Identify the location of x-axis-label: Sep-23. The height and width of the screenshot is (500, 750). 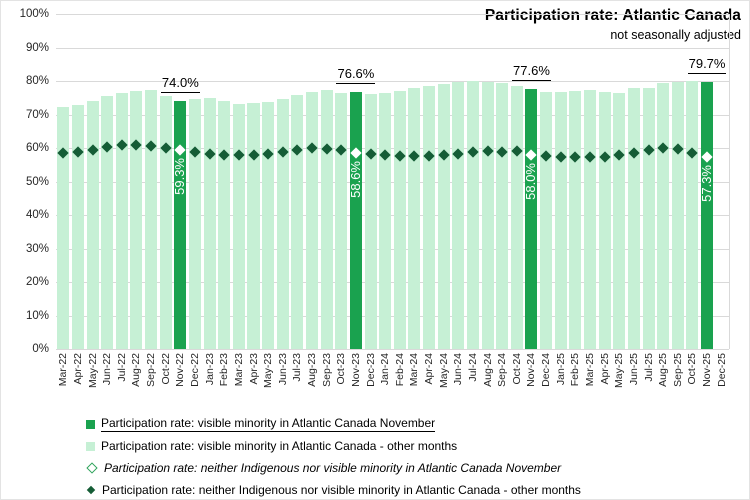
(326, 370).